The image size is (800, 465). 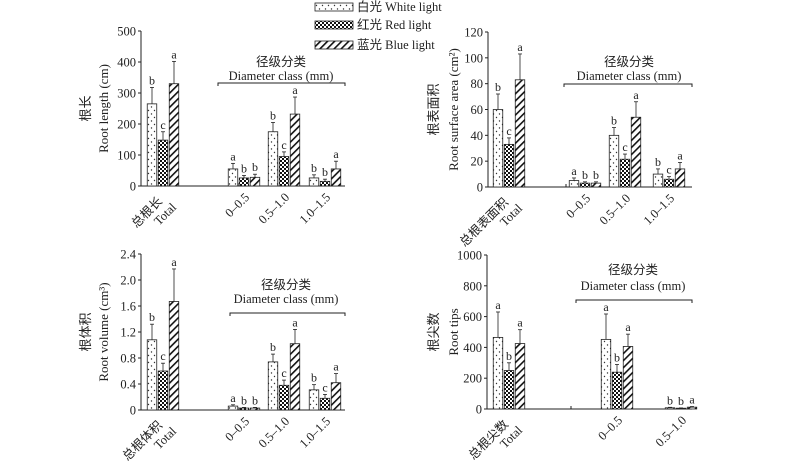 I want to click on y-tick-label: 100, so click(x=473, y=58).